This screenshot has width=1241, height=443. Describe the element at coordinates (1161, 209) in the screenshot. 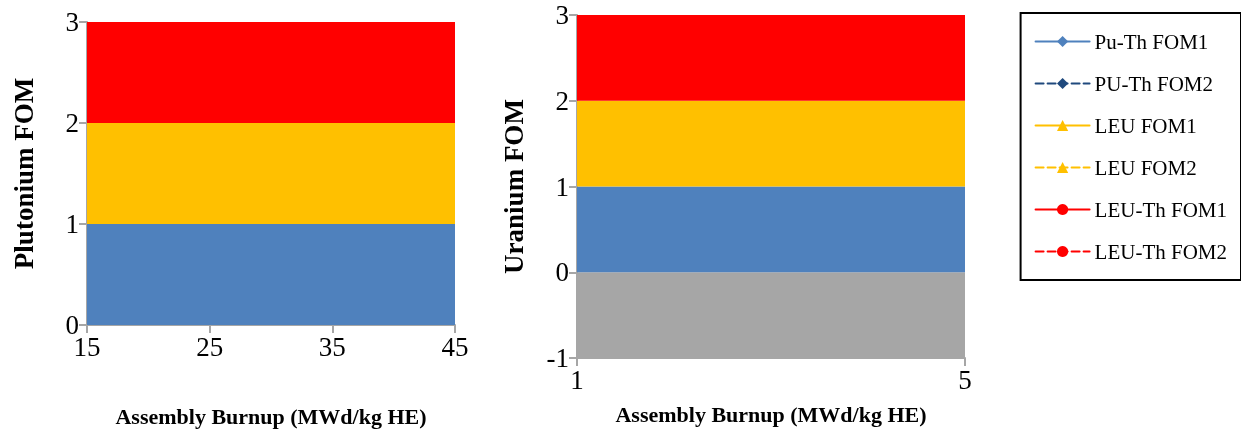

I see `legend-label: LEU-Th FOM1` at that location.